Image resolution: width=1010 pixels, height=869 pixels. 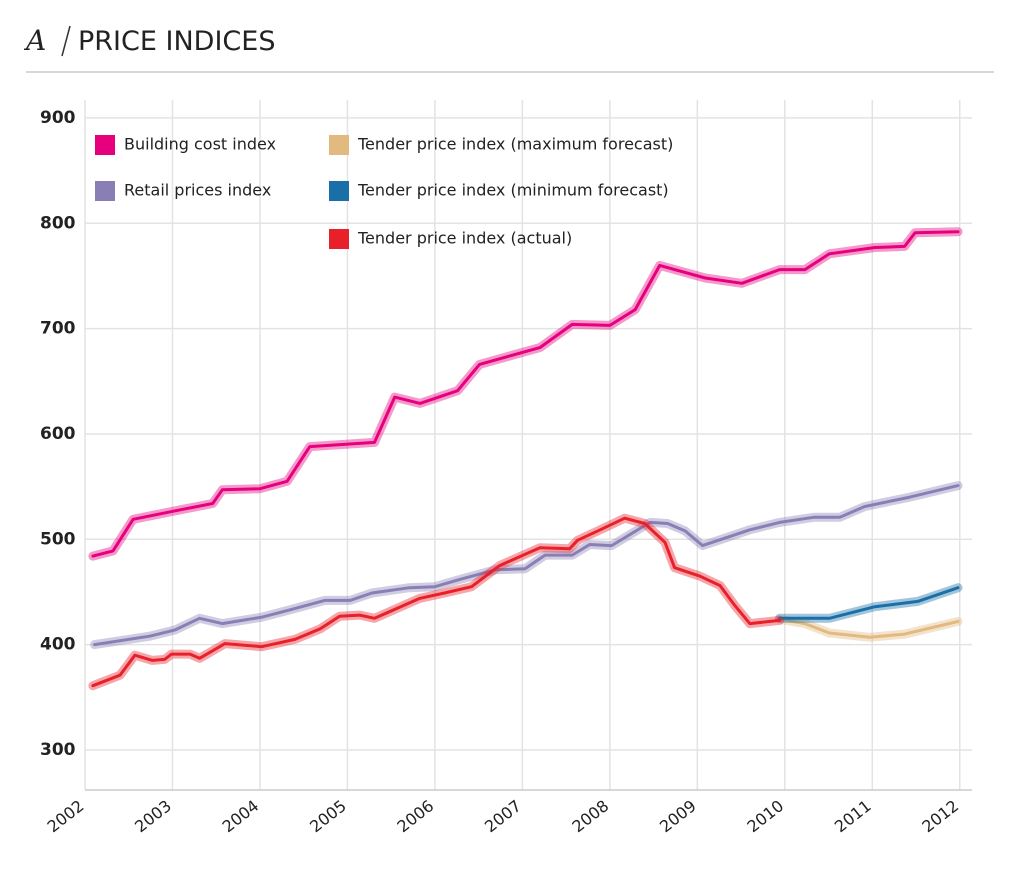 What do you see at coordinates (328, 816) in the screenshot?
I see `x-tick-label: 2005` at bounding box center [328, 816].